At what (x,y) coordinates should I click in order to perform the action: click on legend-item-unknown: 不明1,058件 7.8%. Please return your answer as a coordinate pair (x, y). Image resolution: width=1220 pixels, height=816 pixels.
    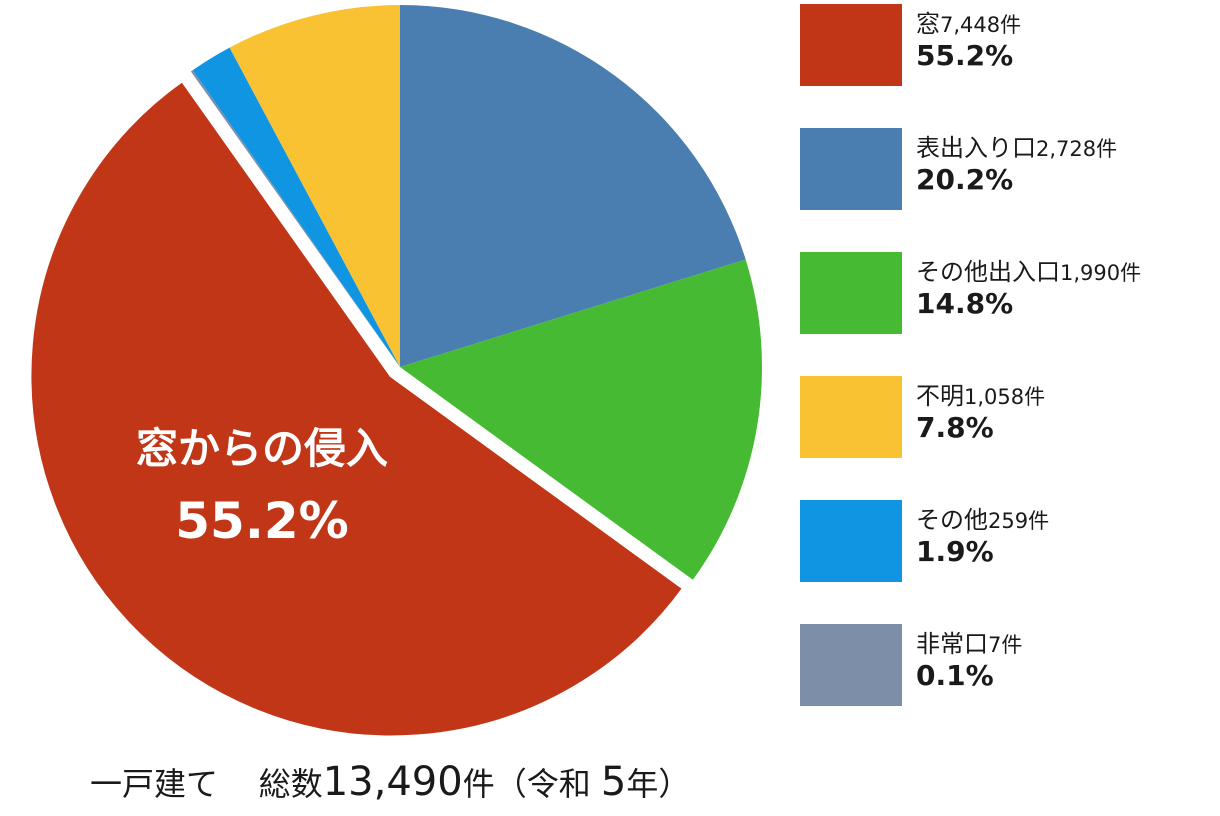
    Looking at the image, I should click on (1005, 418).